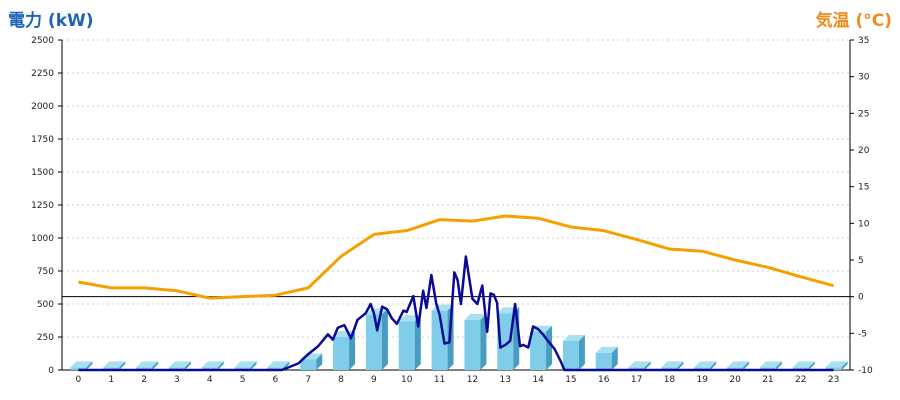 Image resolution: width=900 pixels, height=400 pixels. What do you see at coordinates (42, 173) in the screenshot?
I see `y-left-tick-label: 1500` at bounding box center [42, 173].